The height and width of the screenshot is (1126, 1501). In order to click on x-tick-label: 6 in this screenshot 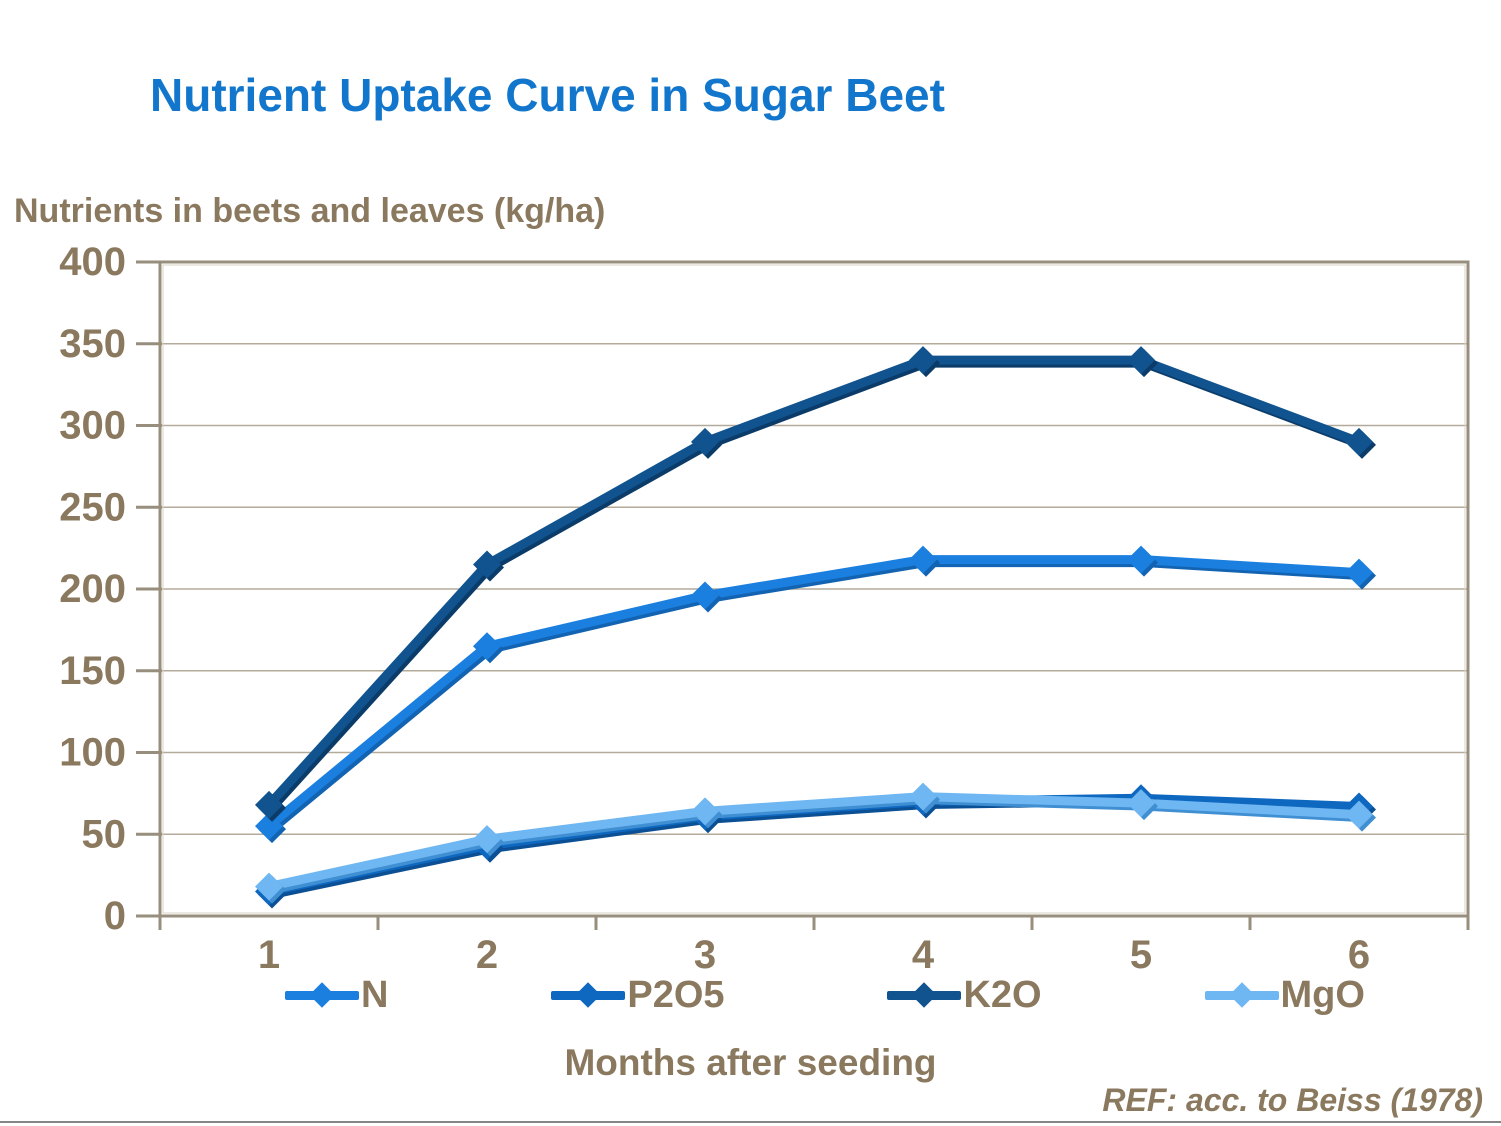, I will do `click(1359, 955)`.